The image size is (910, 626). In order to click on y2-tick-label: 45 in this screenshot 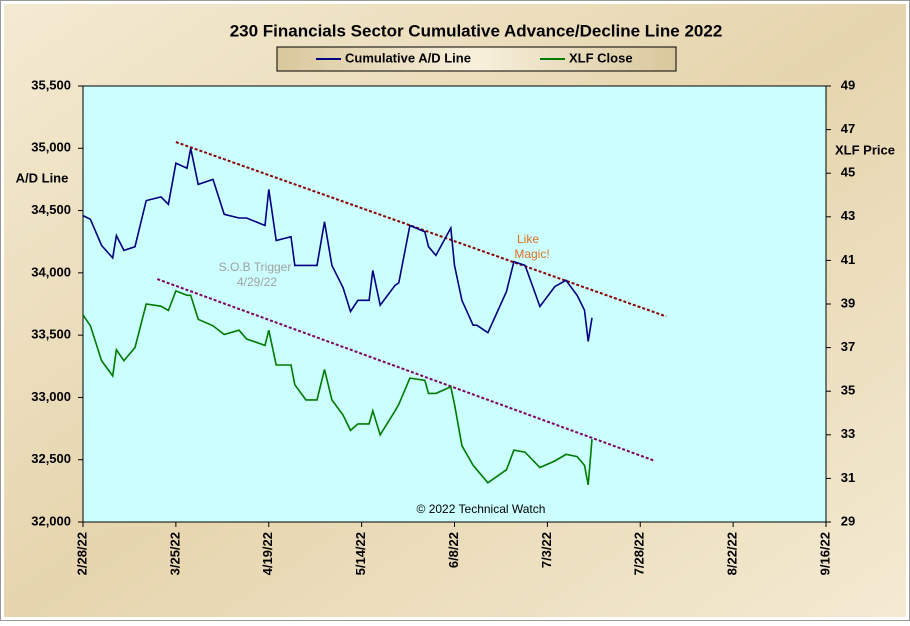, I will do `click(848, 172)`.